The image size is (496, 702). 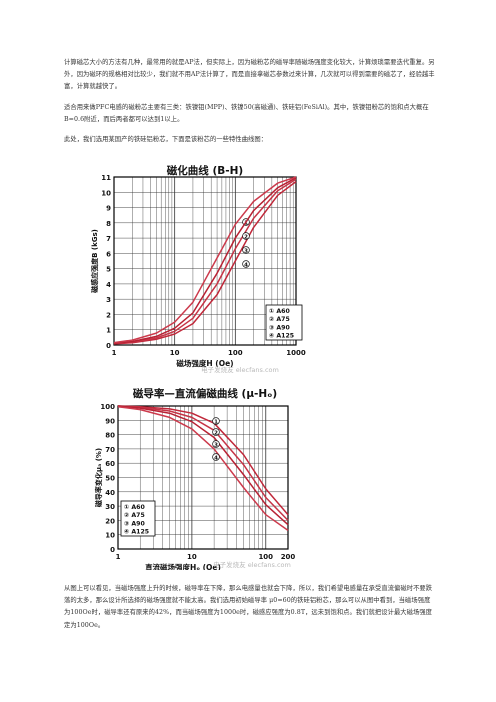 What do you see at coordinates (110, 450) in the screenshot?
I see `y-tick-label: 70` at bounding box center [110, 450].